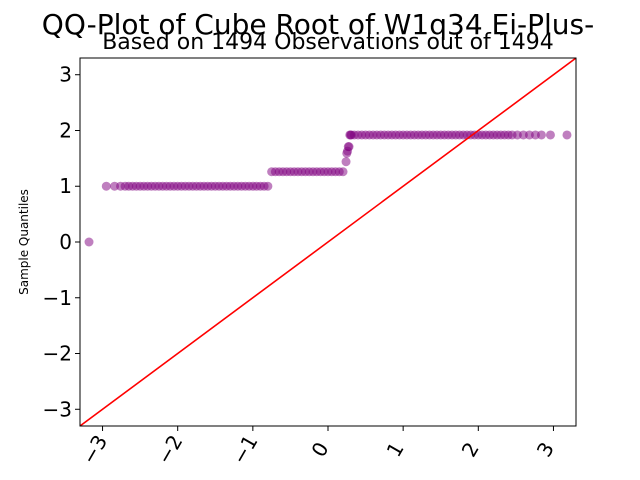  I want to click on chart-title: QQ-Plot of Cube Root of W1q34 Ei-Plus-, so click(318, 24).